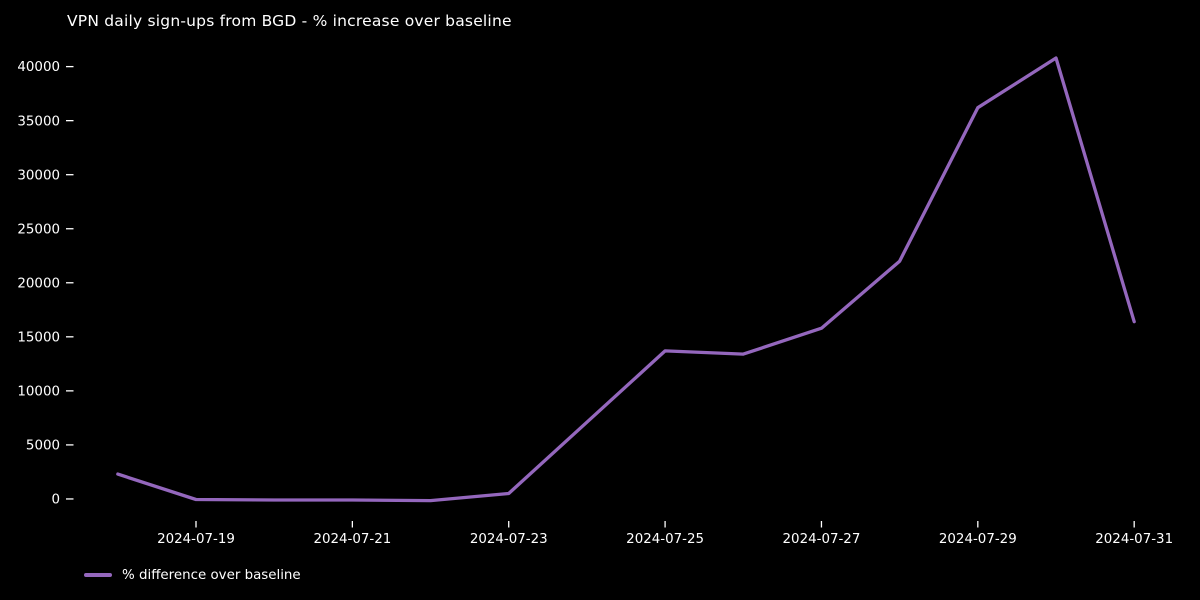 Image resolution: width=1200 pixels, height=600 pixels. What do you see at coordinates (822, 539) in the screenshot?
I see `x-tick-label: 2024-07-27` at bounding box center [822, 539].